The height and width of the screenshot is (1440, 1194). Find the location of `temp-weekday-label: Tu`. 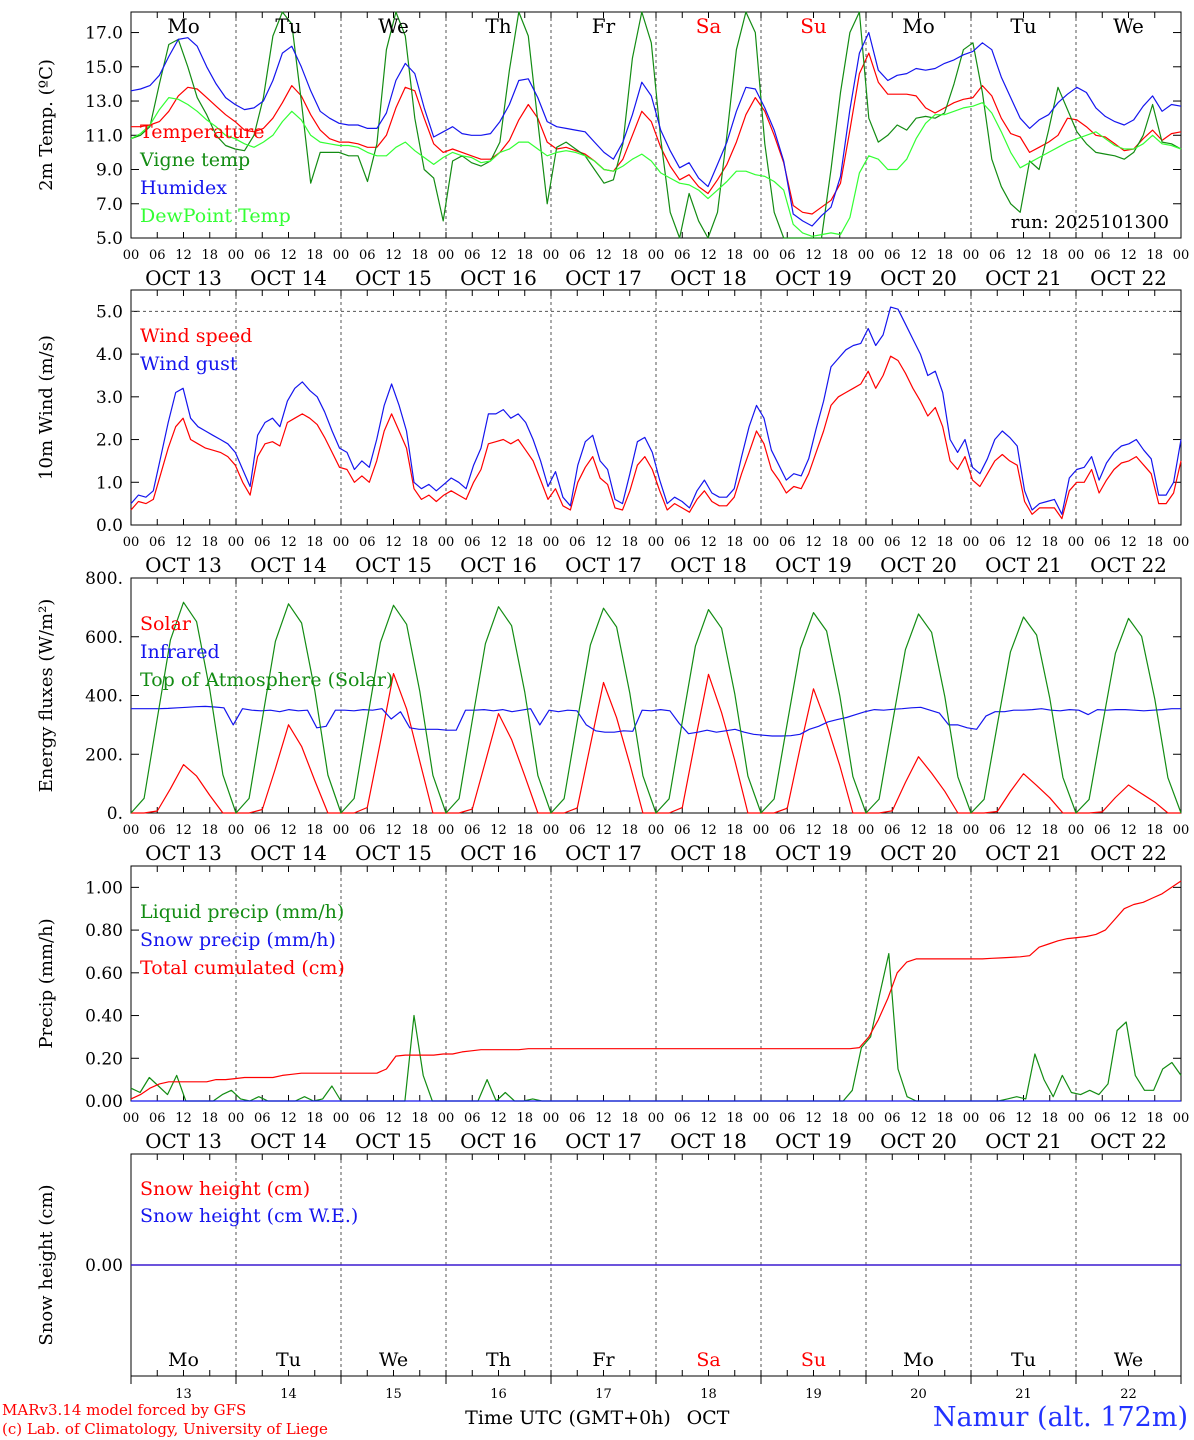

temp-weekday-label: Tu is located at coordinates (1023, 26).